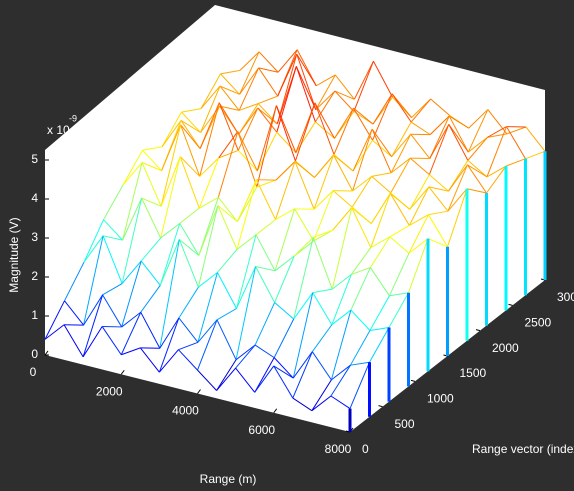 The image size is (574, 491). I want to click on x-tick-label: 4000, so click(185, 411).